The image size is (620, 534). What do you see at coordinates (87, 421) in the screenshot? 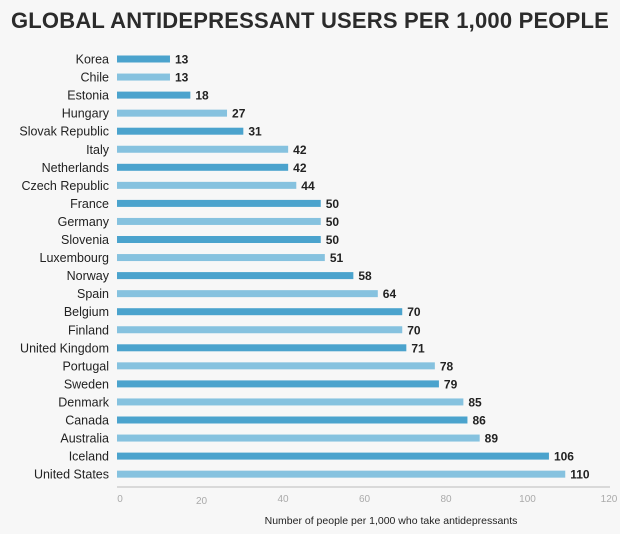
I see `category-label: Canada` at bounding box center [87, 421].